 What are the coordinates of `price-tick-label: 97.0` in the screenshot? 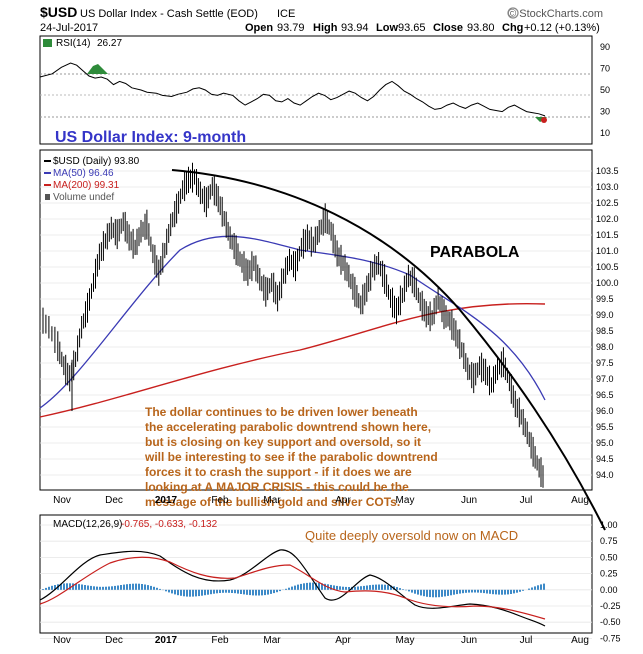 It's located at (605, 379).